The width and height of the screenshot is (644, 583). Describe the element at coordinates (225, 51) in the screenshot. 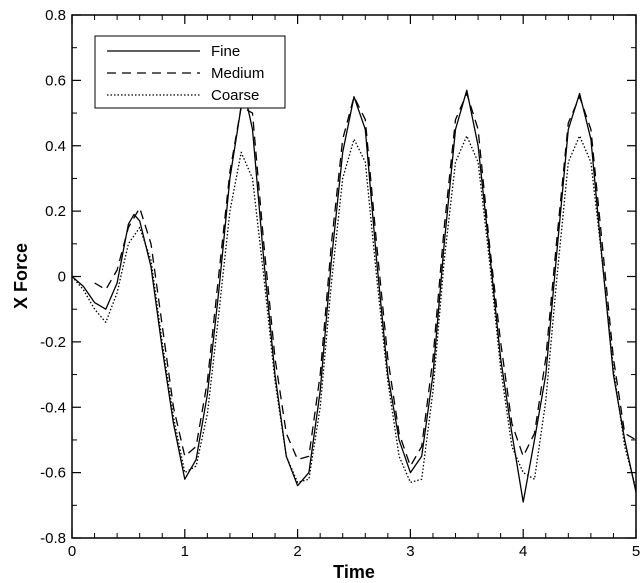

I see `legend-label-fine: Fine` at that location.